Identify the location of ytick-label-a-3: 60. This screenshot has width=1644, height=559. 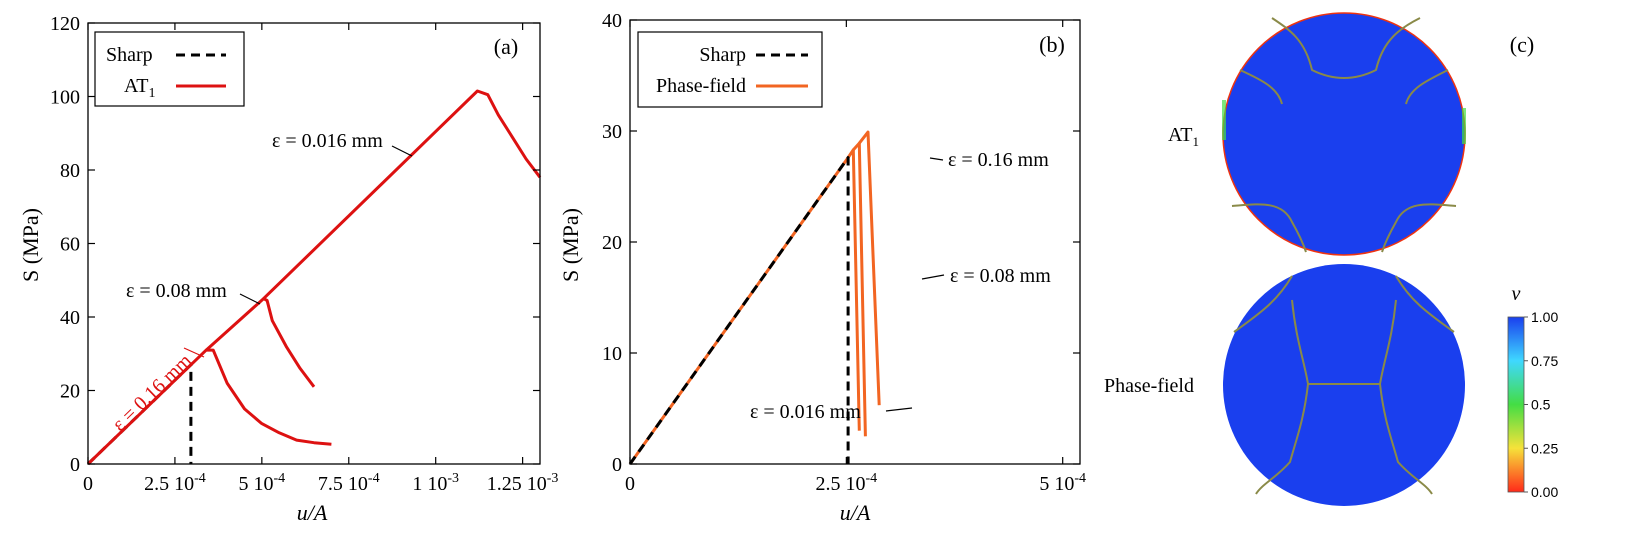
(70, 245).